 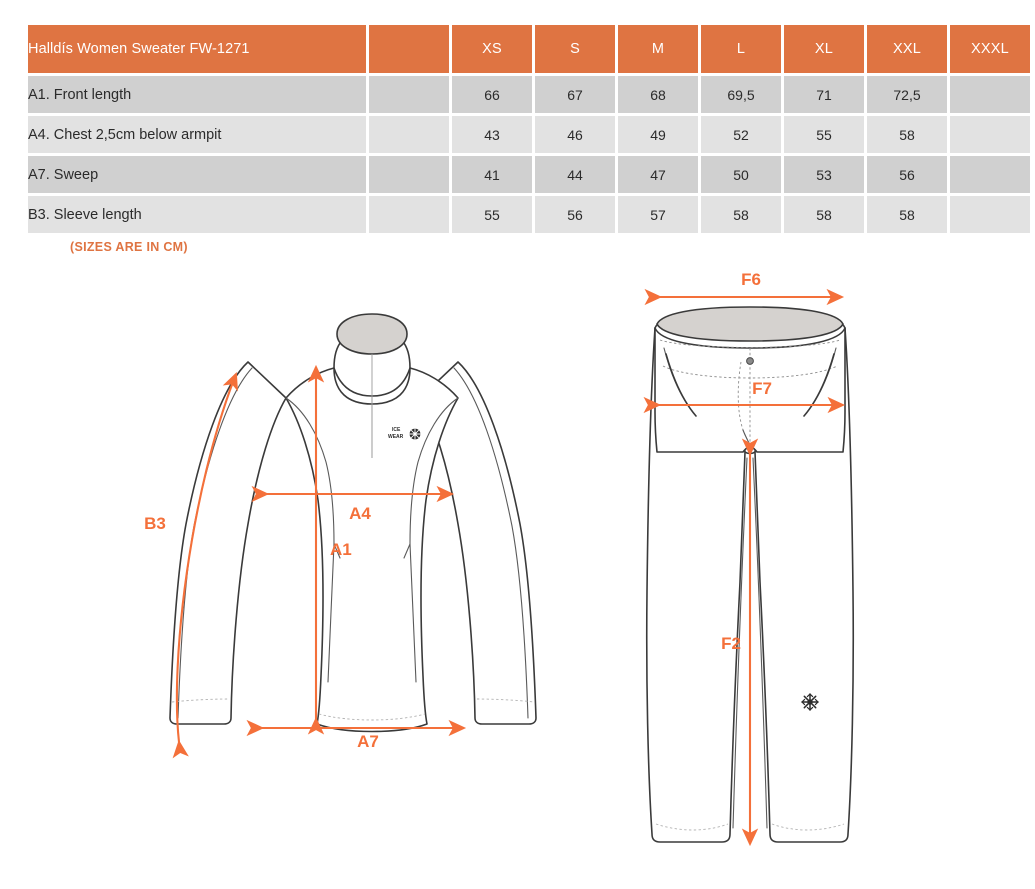 What do you see at coordinates (824, 49) in the screenshot?
I see `size-header-xl: XL` at bounding box center [824, 49].